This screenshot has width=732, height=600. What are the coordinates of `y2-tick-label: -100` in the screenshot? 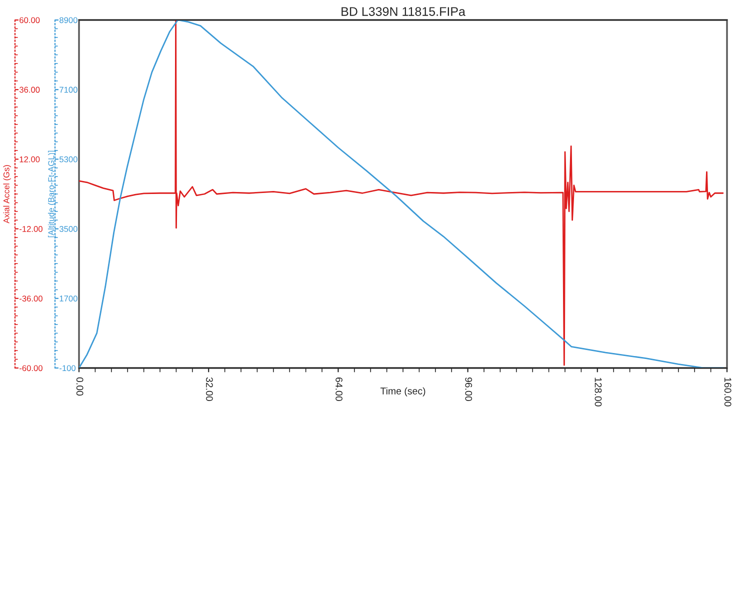 It's located at (68, 368).